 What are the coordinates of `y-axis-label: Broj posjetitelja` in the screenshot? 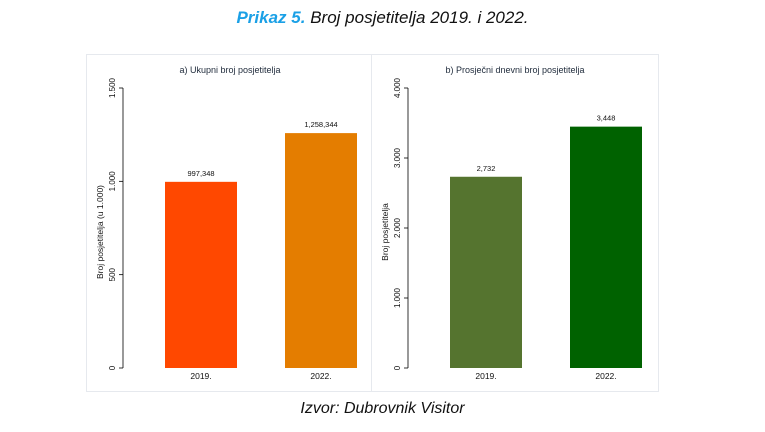 It's located at (385, 232).